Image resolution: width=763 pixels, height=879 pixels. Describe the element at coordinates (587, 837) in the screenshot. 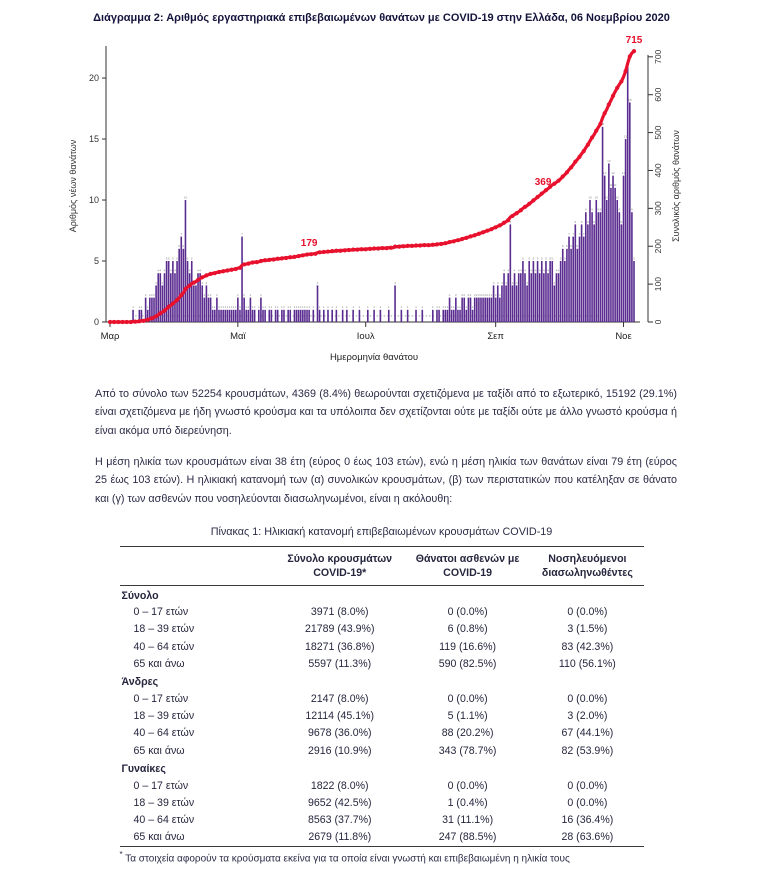

I see `intubated-cell: 28 (63.6%)` at that location.